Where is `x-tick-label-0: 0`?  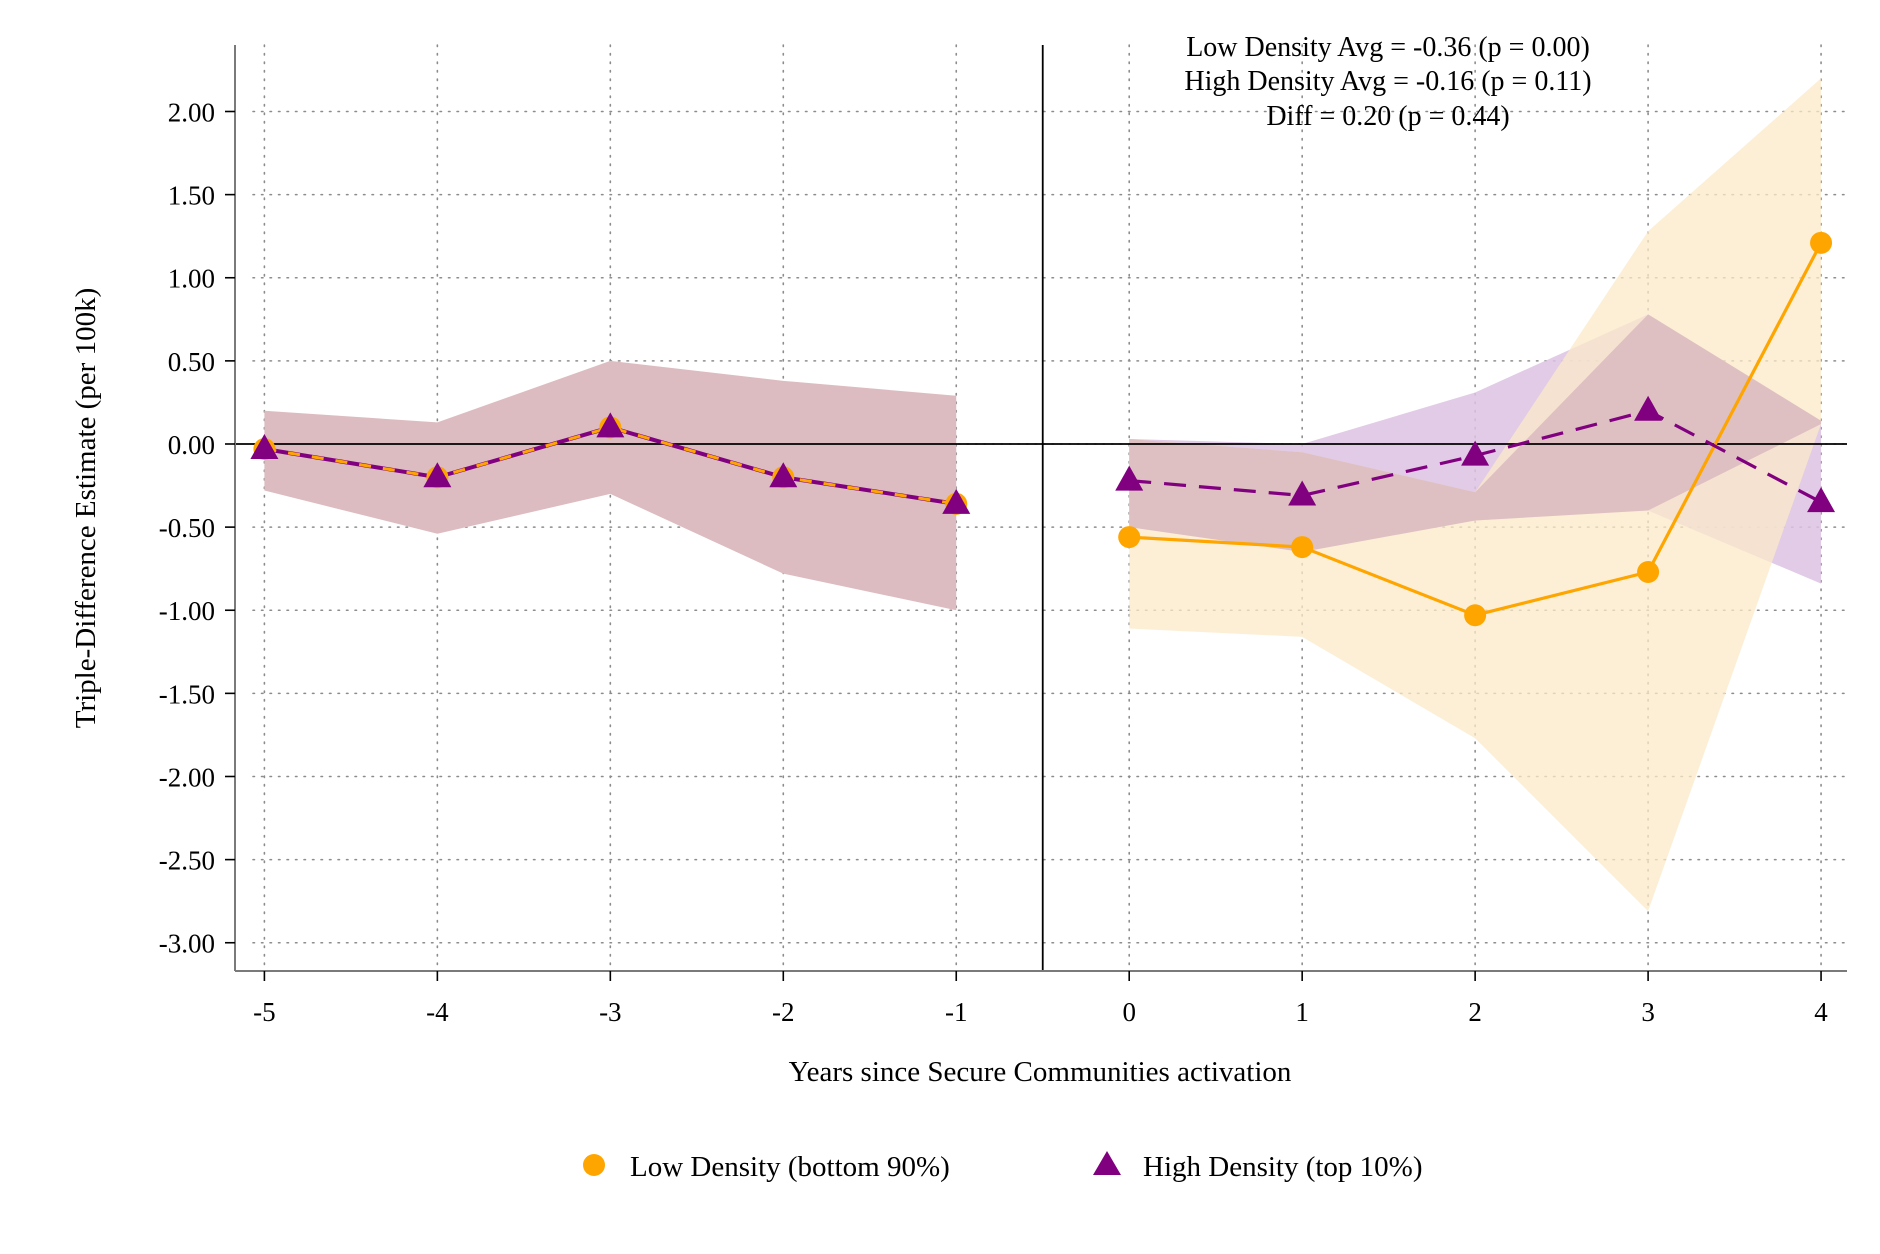 x-tick-label-0: 0 is located at coordinates (1129, 1012).